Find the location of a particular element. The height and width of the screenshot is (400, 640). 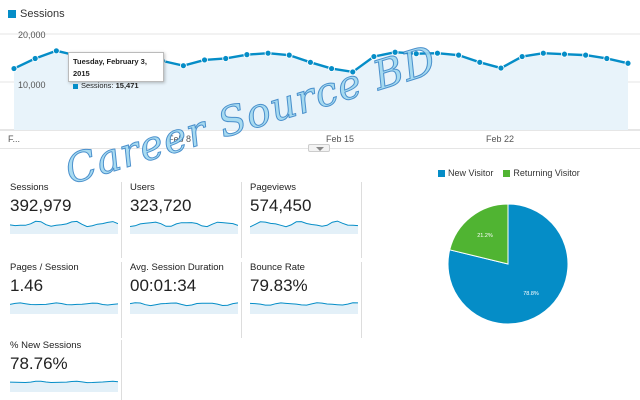

legend-returning-visitor-label: Returning Visitor is located at coordinates (546, 173).